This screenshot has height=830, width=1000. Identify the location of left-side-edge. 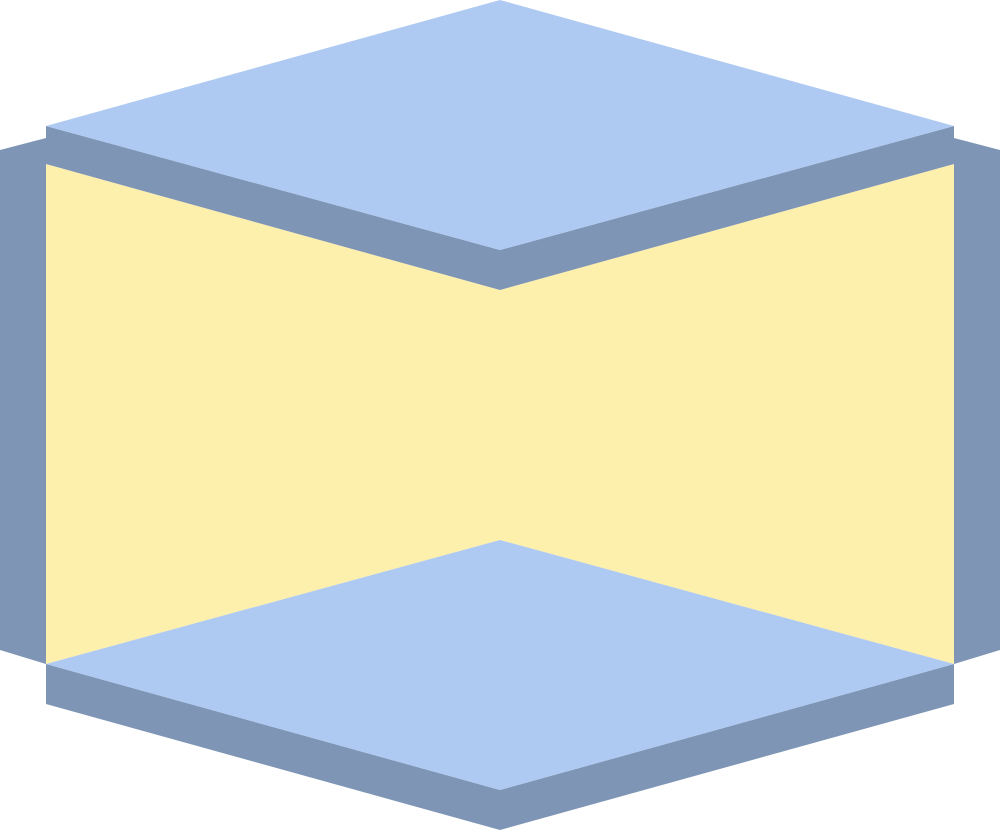
(23, 401).